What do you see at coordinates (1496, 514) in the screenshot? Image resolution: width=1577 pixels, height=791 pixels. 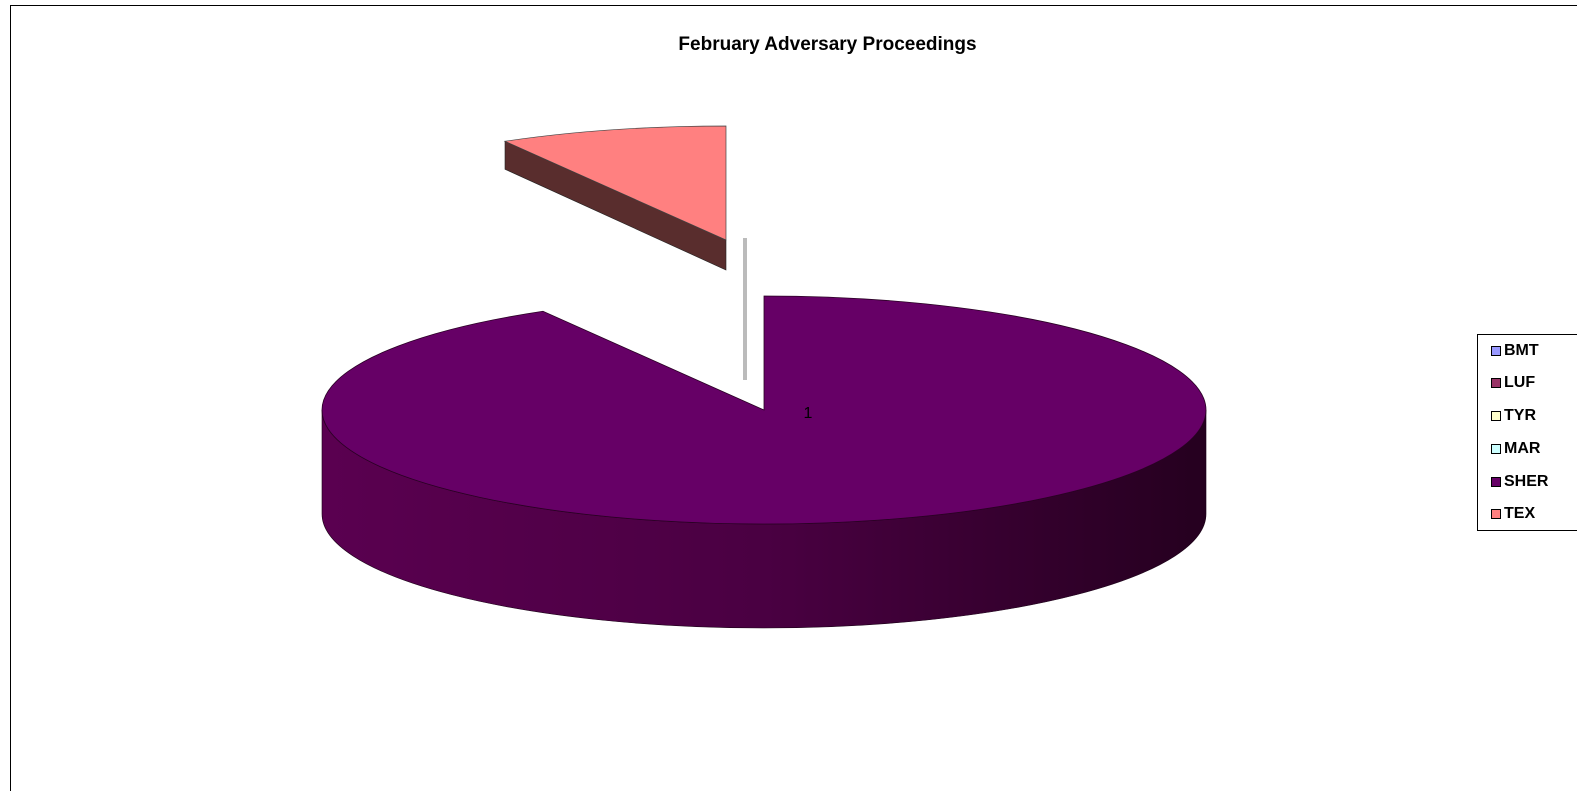 I see `legend-swatch-tex` at bounding box center [1496, 514].